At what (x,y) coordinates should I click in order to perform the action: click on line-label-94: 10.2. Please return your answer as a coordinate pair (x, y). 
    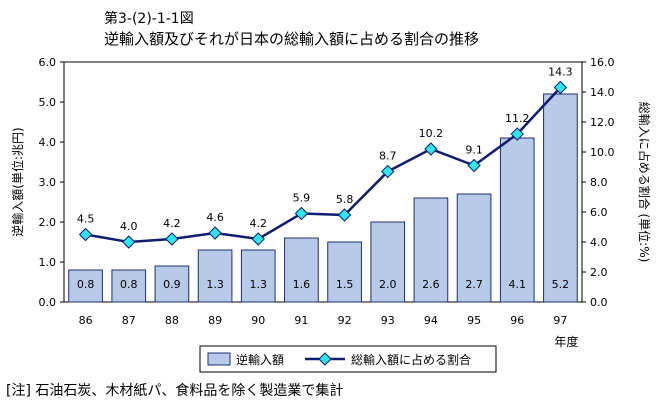
    Looking at the image, I should click on (431, 133).